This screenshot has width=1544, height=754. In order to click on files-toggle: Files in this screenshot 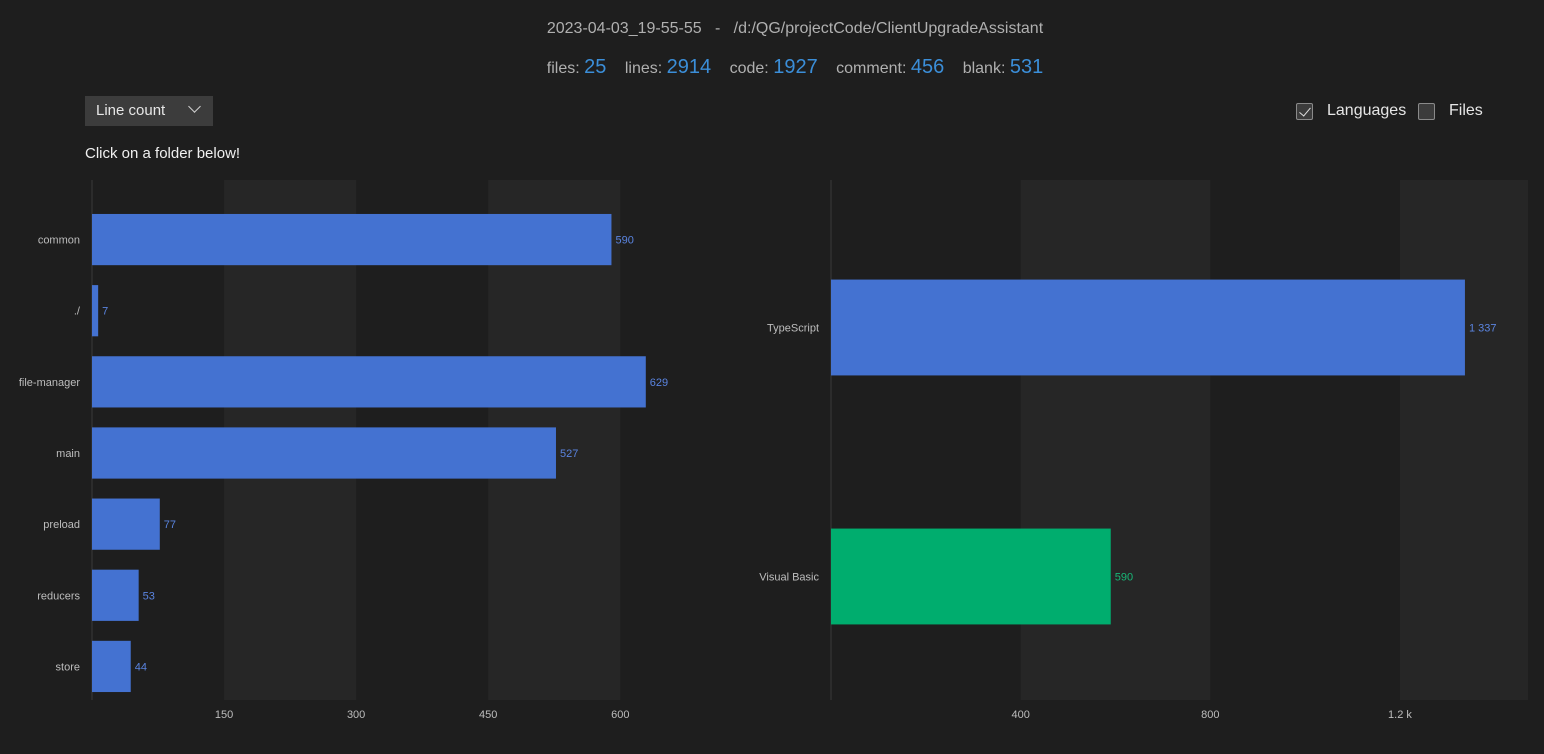, I will do `click(1450, 111)`.